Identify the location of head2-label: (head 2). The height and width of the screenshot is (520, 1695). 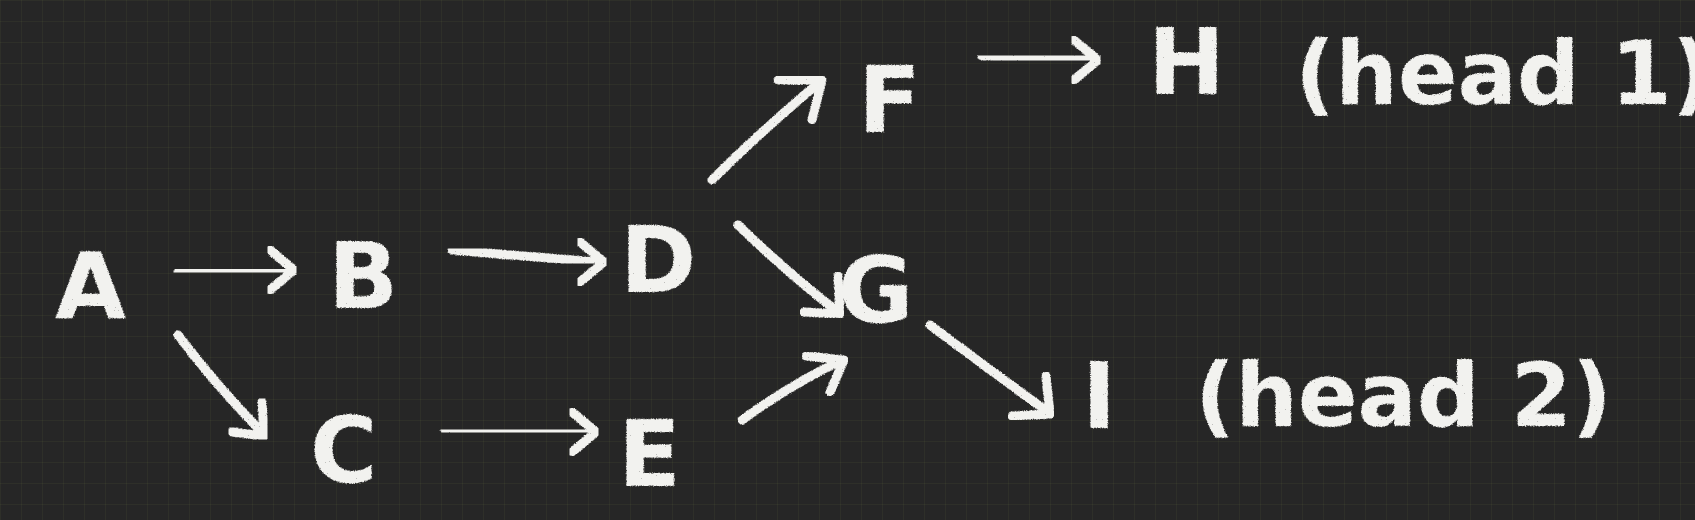
(1403, 395).